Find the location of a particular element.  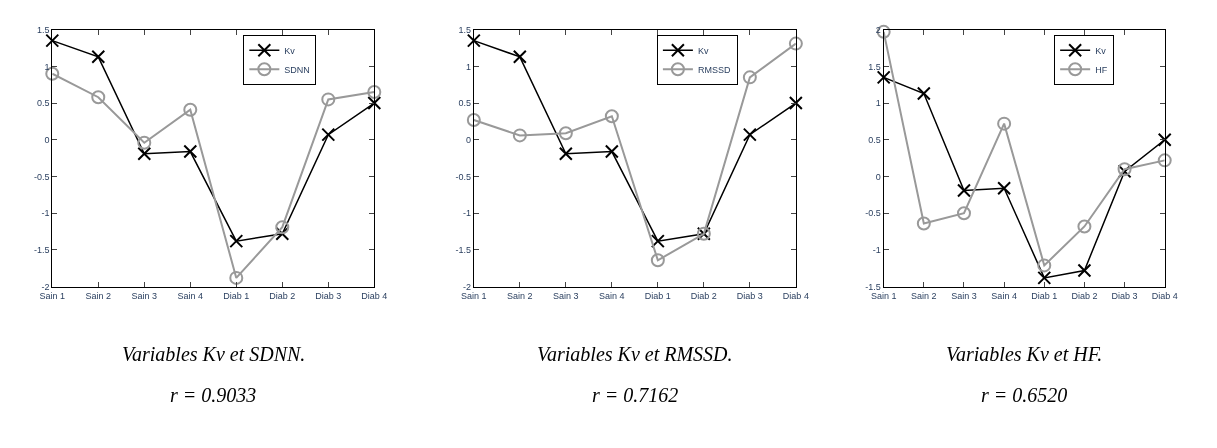

legend-label: HF is located at coordinates (1101, 69).